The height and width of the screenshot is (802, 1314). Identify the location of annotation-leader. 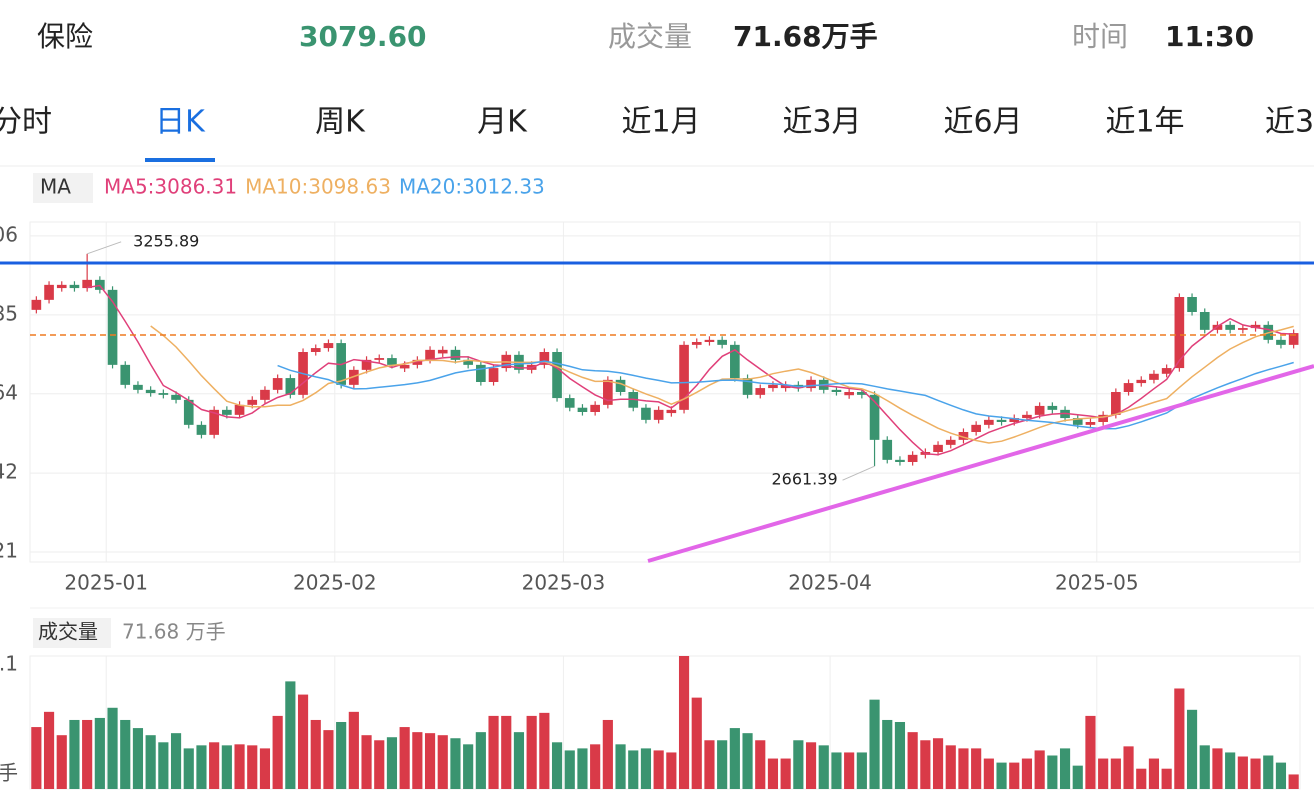
(104, 248).